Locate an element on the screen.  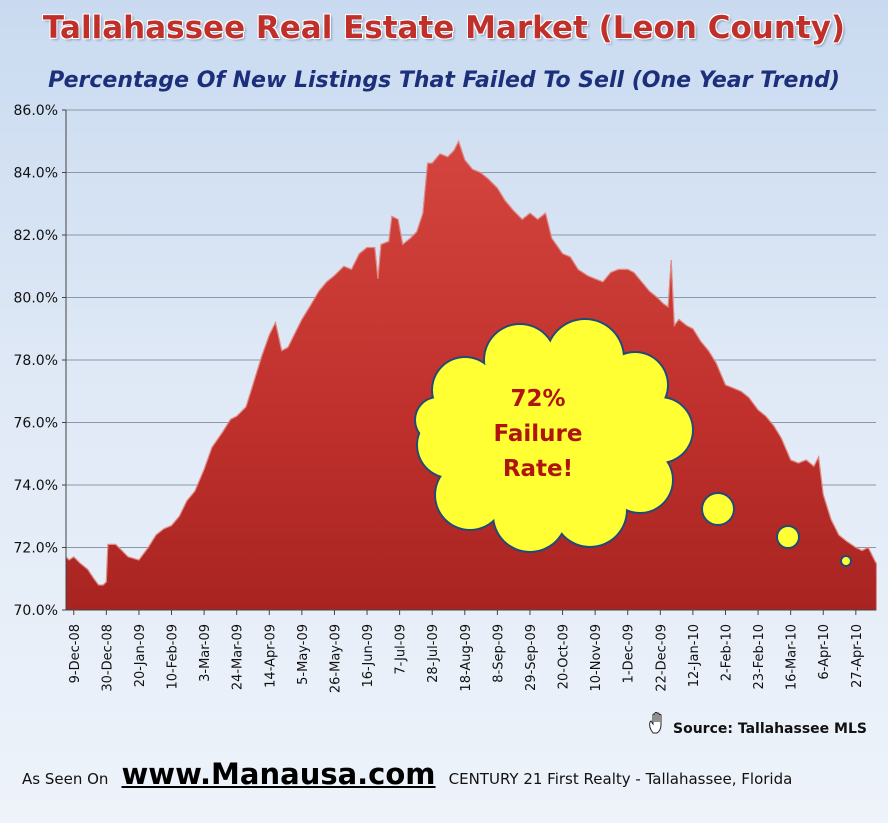
x-tick-label: 29-Sep-09 is located at coordinates (531, 657).